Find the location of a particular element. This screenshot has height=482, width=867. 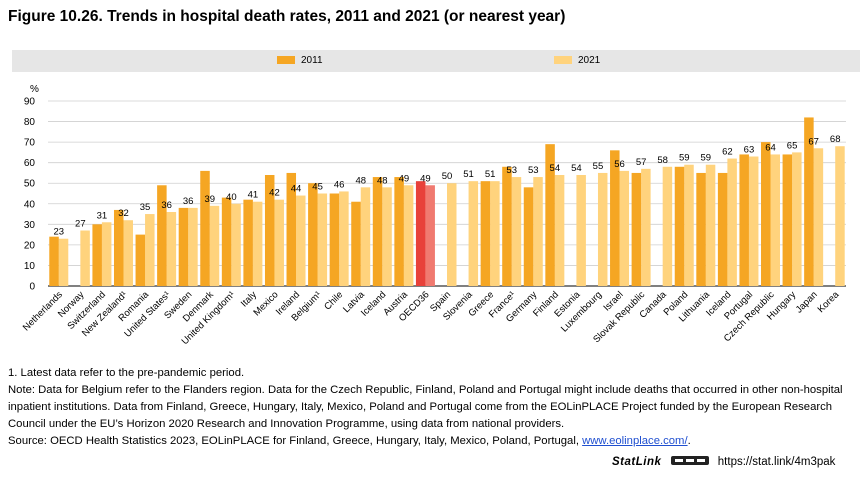

data-label: 31 is located at coordinates (102, 215).